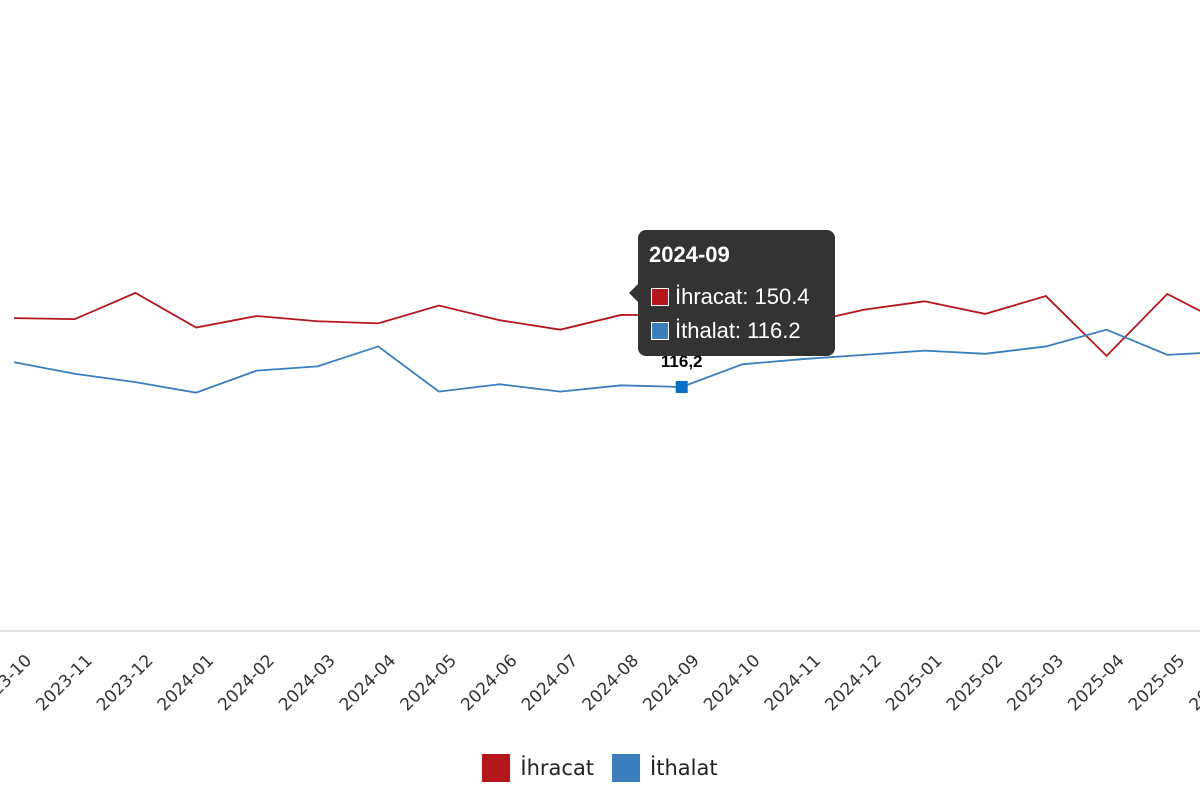  I want to click on x-tick-label: 2024-05, so click(429, 683).